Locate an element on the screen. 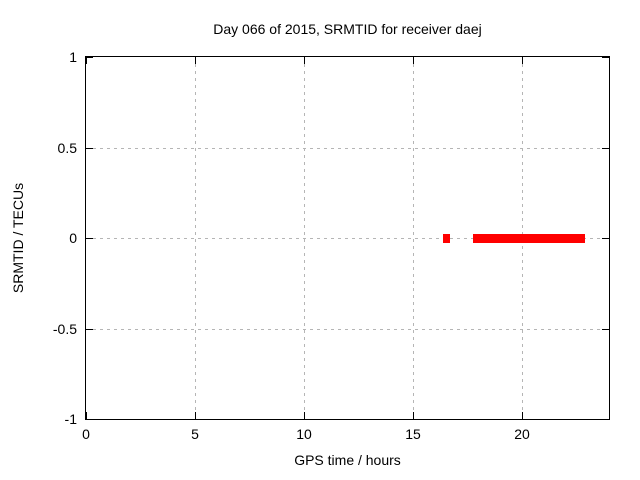 The height and width of the screenshot is (480, 640). x-tick-label: 0 is located at coordinates (86, 434).